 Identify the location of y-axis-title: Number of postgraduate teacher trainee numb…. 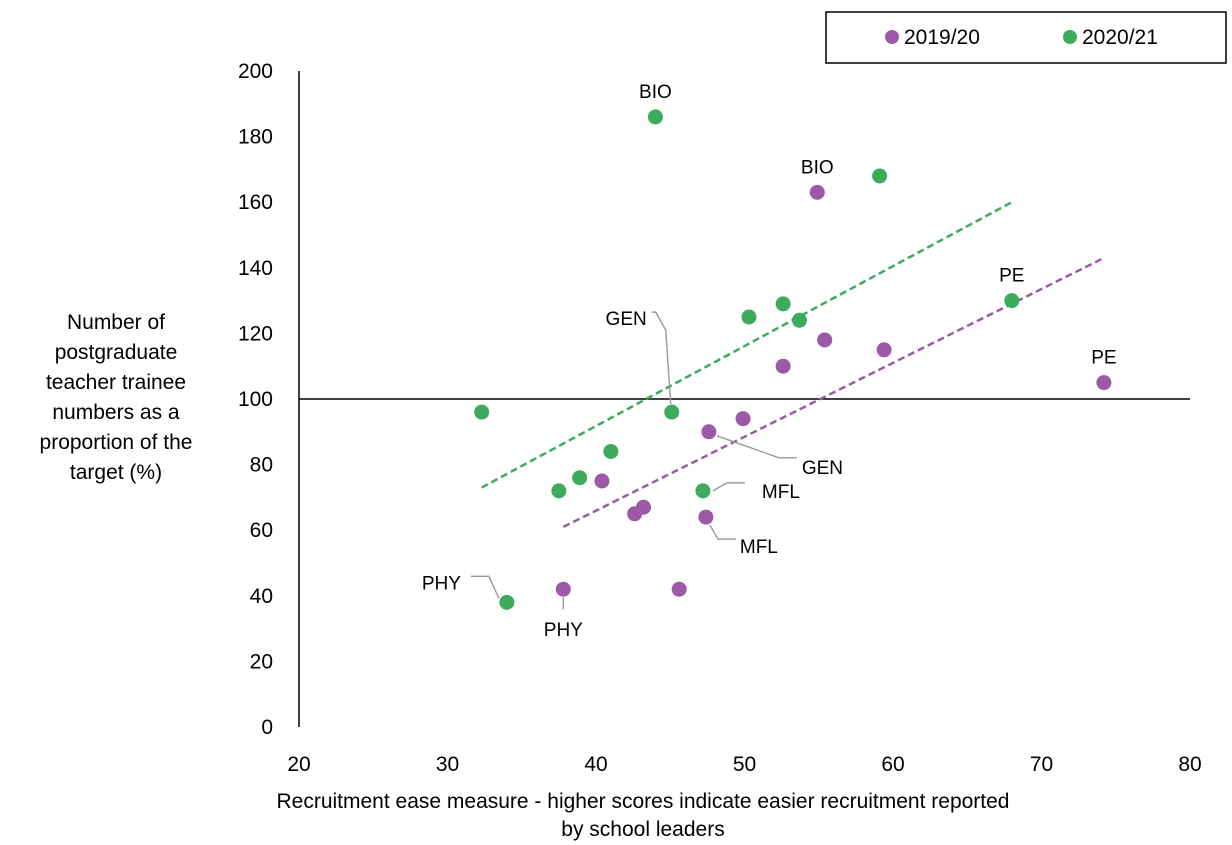
(116, 397).